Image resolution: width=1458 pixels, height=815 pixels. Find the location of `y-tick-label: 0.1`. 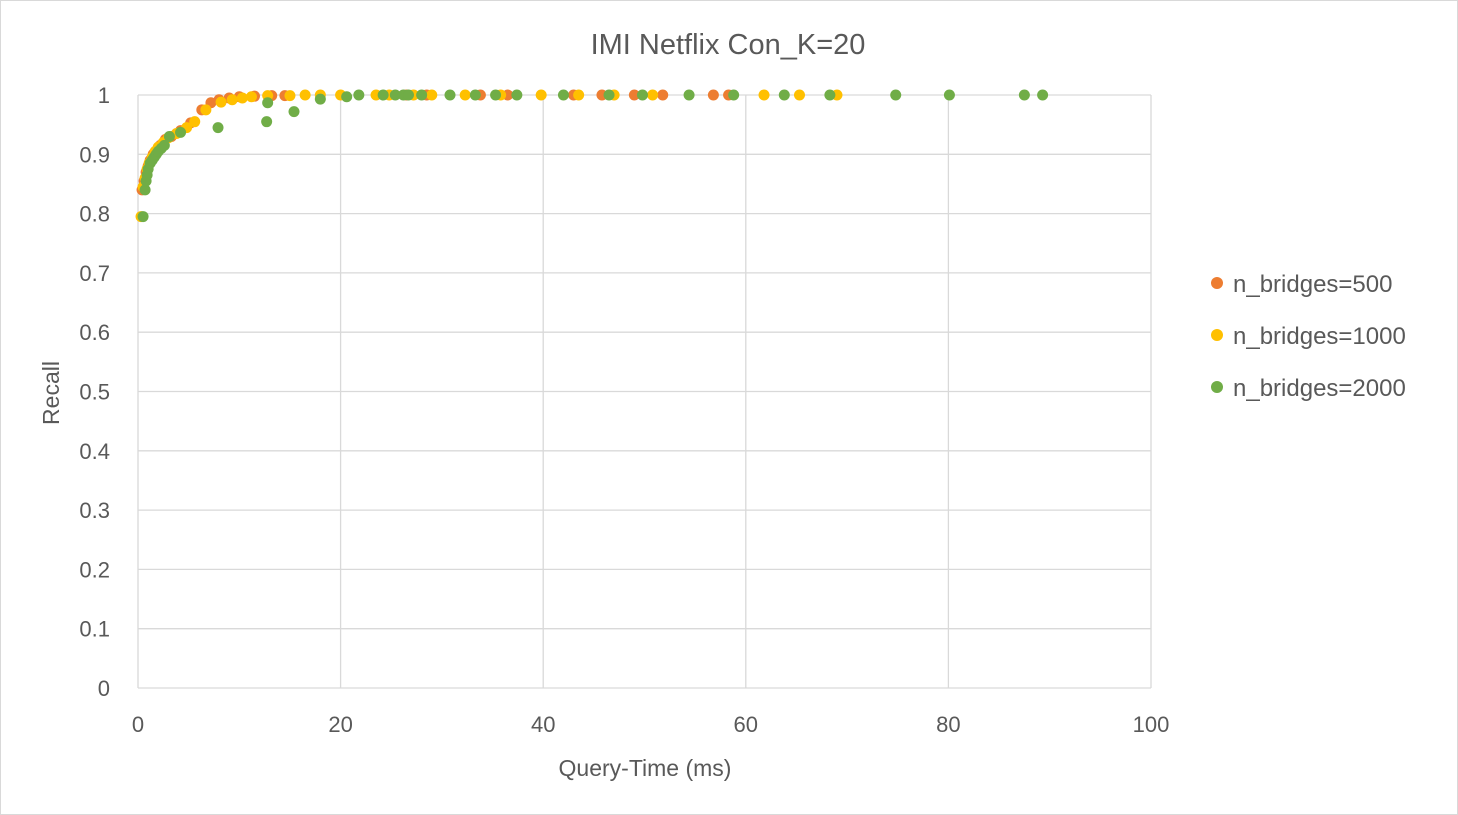

y-tick-label: 0.1 is located at coordinates (94, 629).